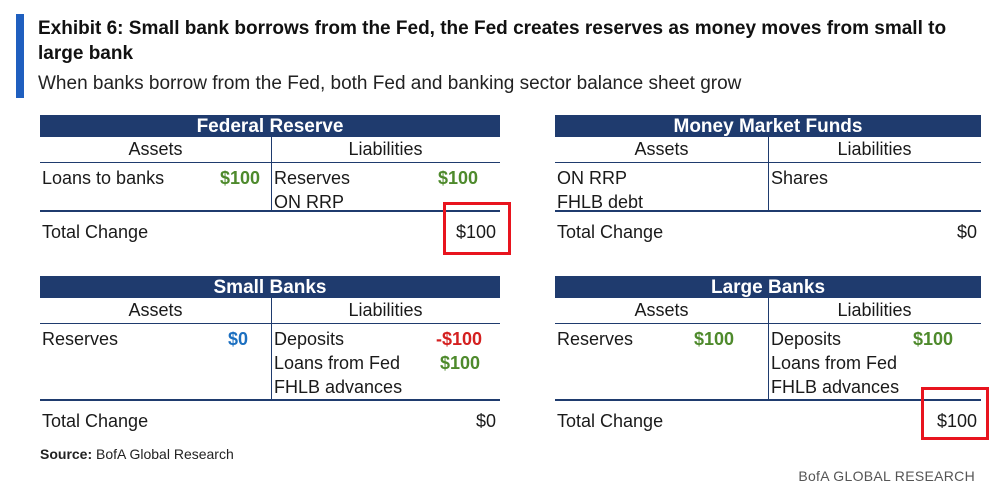  What do you see at coordinates (768, 421) in the screenshot?
I see `large-banks-total-row: Total Change $100` at bounding box center [768, 421].